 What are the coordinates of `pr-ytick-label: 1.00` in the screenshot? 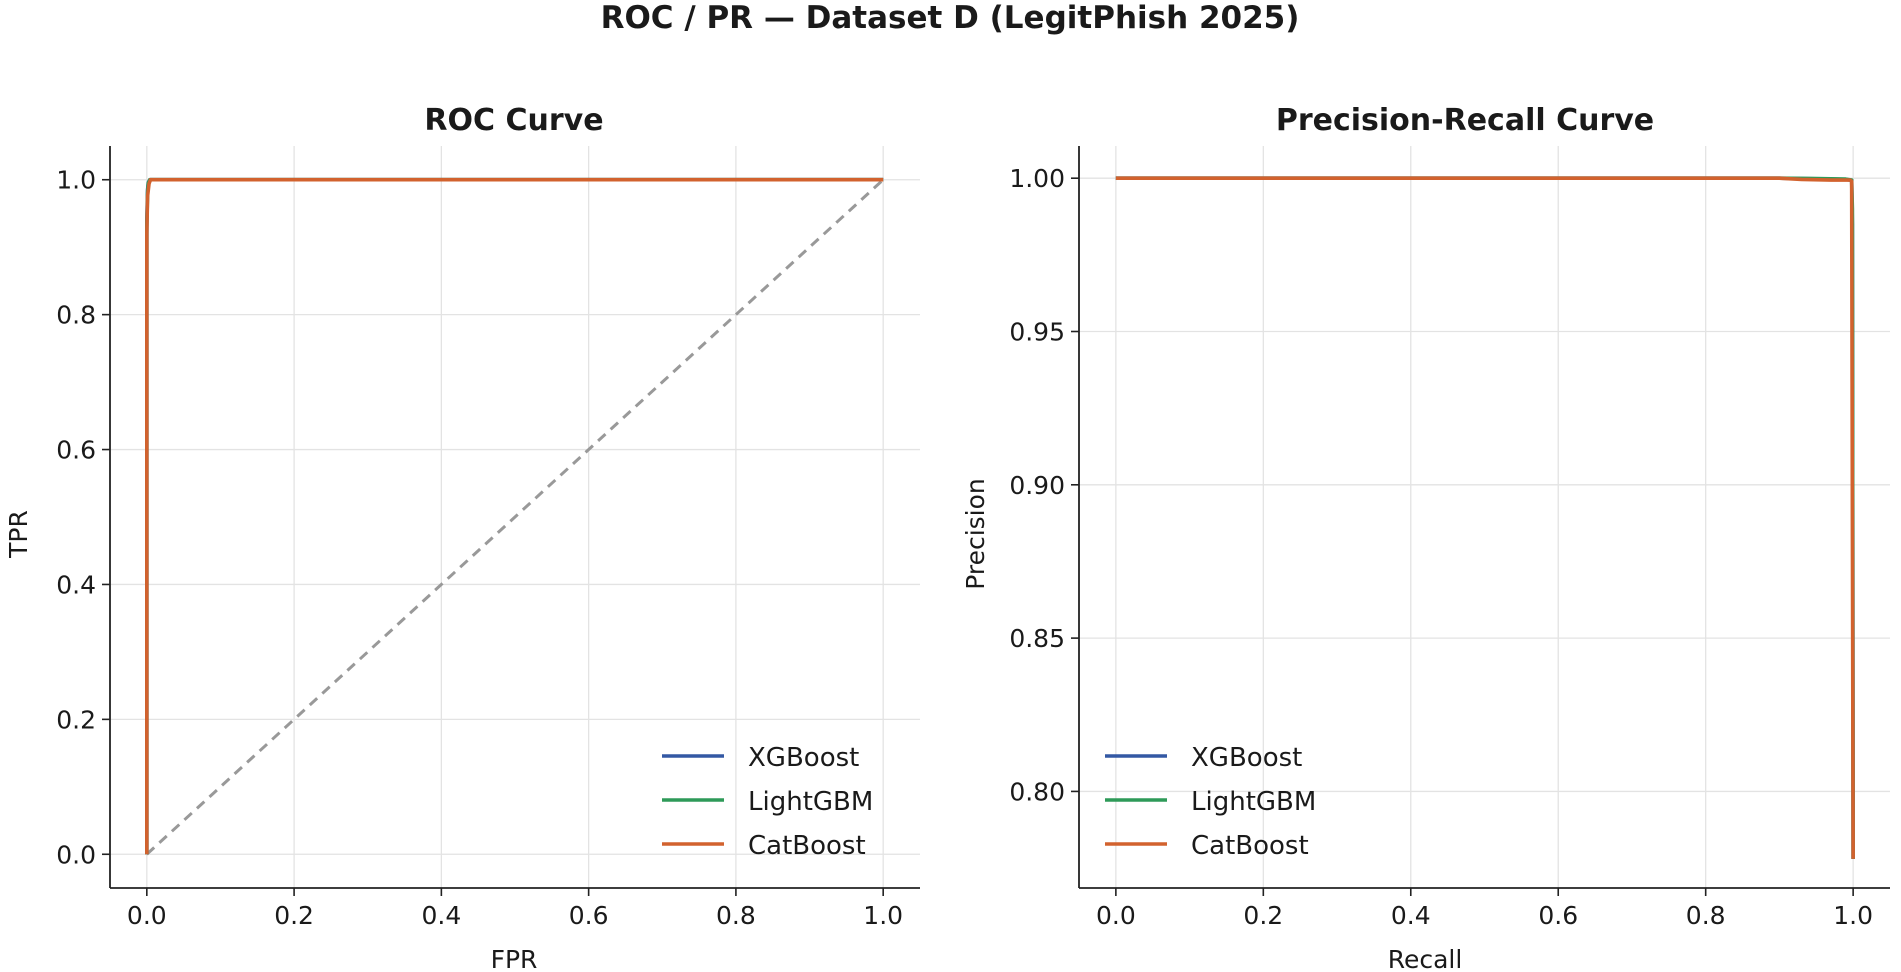 It's located at (1037, 178).